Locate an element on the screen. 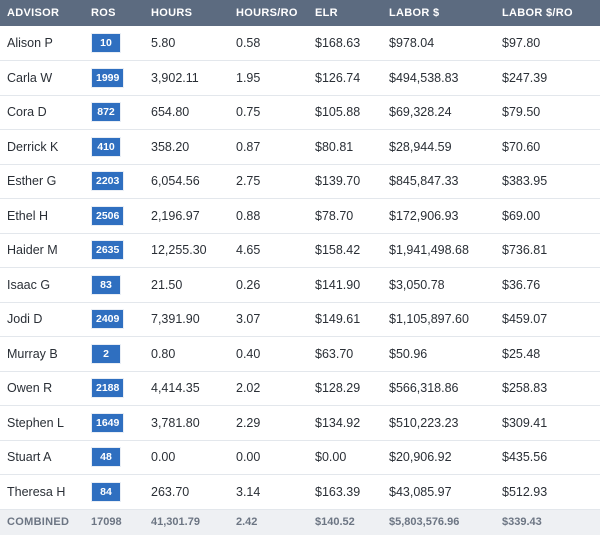  elr-cell: $78.70 is located at coordinates (334, 215).